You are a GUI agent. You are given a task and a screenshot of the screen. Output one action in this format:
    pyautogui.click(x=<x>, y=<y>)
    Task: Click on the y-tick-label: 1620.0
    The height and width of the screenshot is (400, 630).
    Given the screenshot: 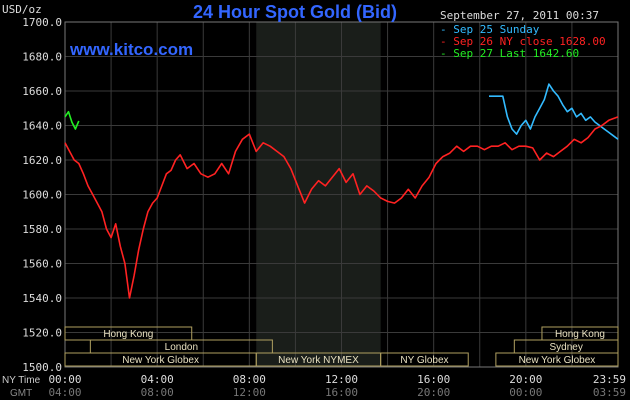 What is the action you would take?
    pyautogui.click(x=42, y=160)
    